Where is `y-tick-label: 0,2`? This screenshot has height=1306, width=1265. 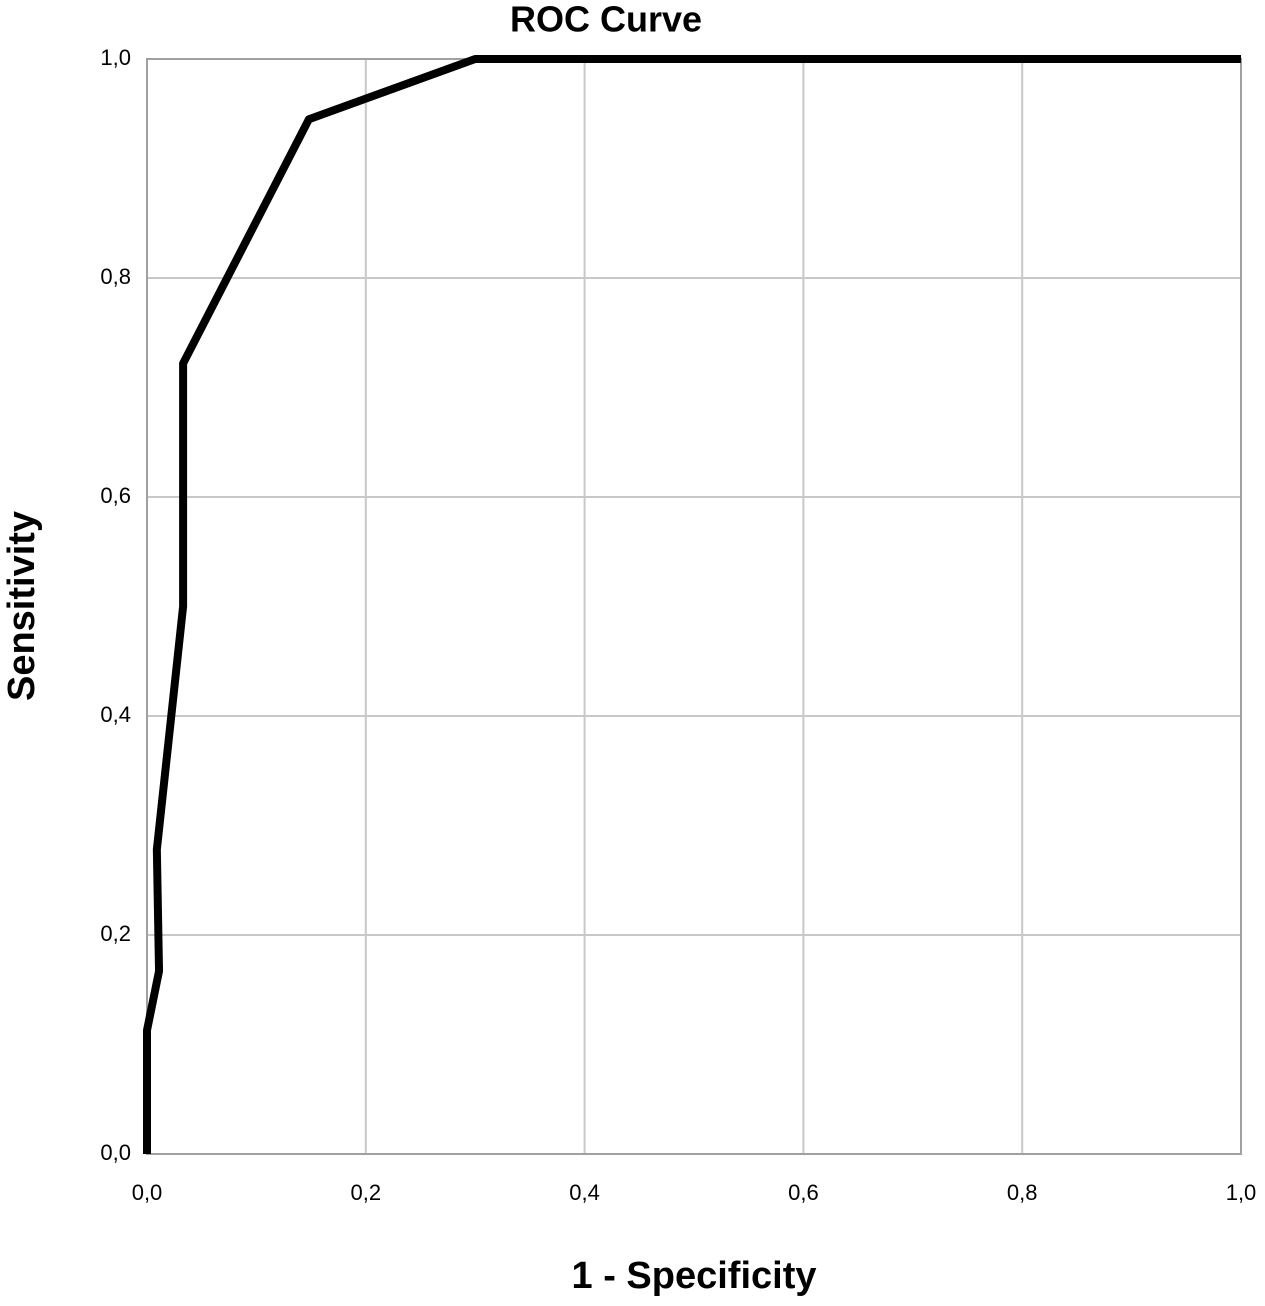
y-tick-label: 0,2 is located at coordinates (115, 933).